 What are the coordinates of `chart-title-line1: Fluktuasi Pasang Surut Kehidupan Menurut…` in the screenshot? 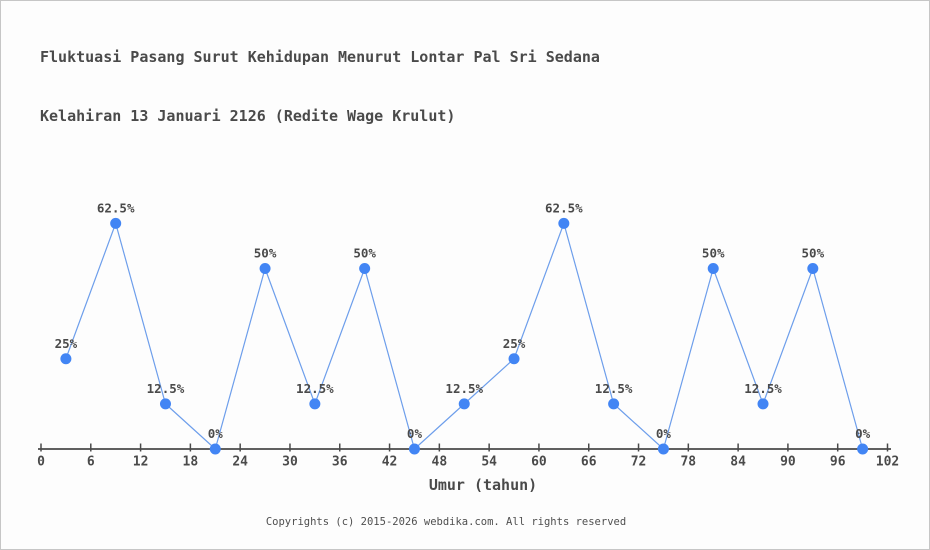 It's located at (320, 57).